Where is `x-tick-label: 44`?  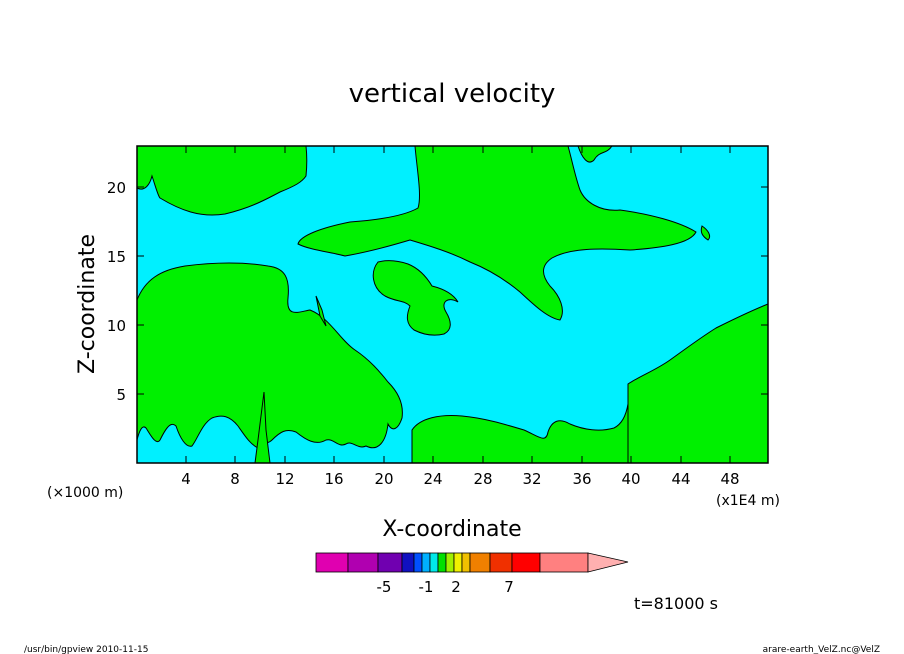 x-tick-label: 44 is located at coordinates (680, 479).